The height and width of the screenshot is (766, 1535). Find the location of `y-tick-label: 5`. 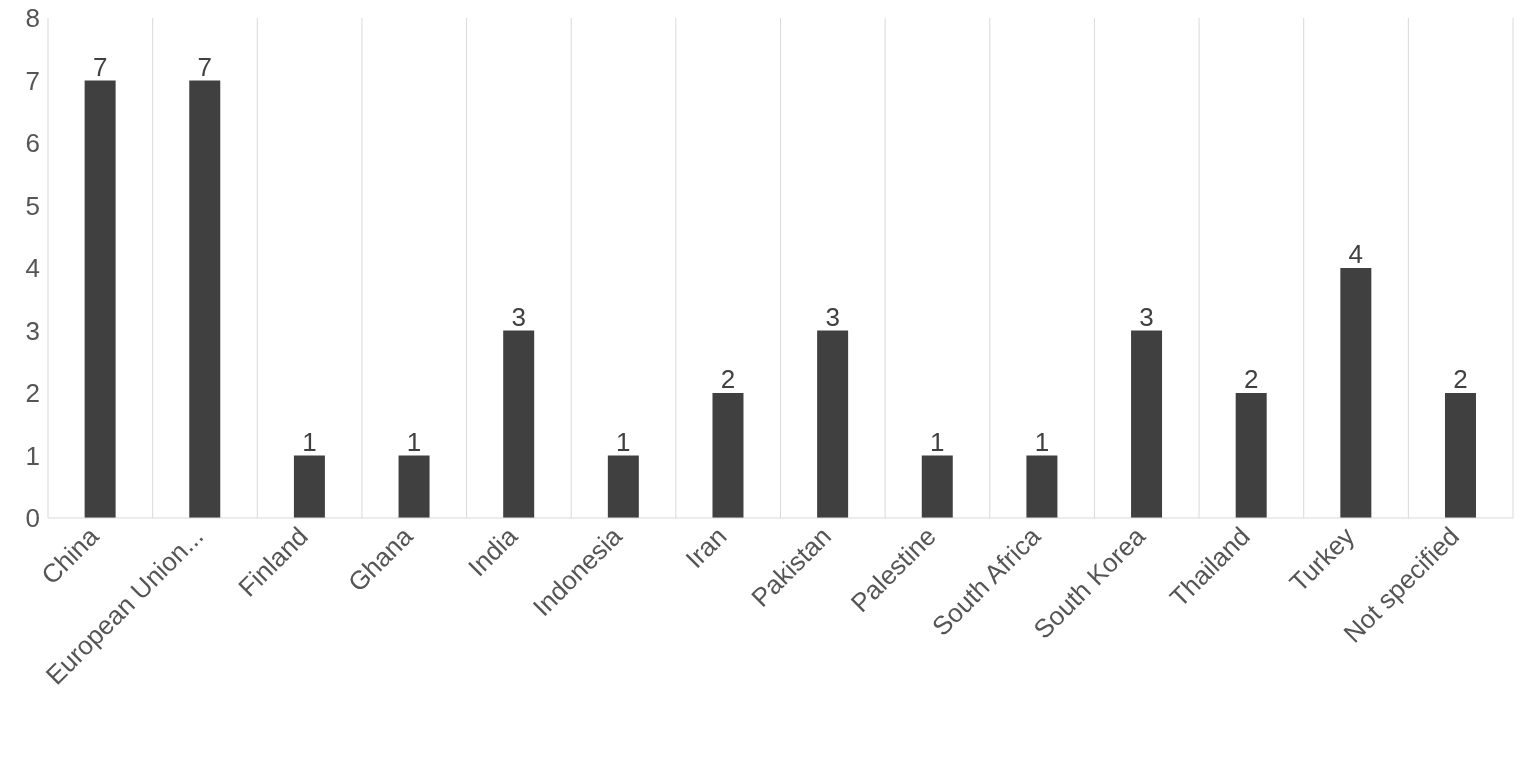

y-tick-label: 5 is located at coordinates (32, 205).